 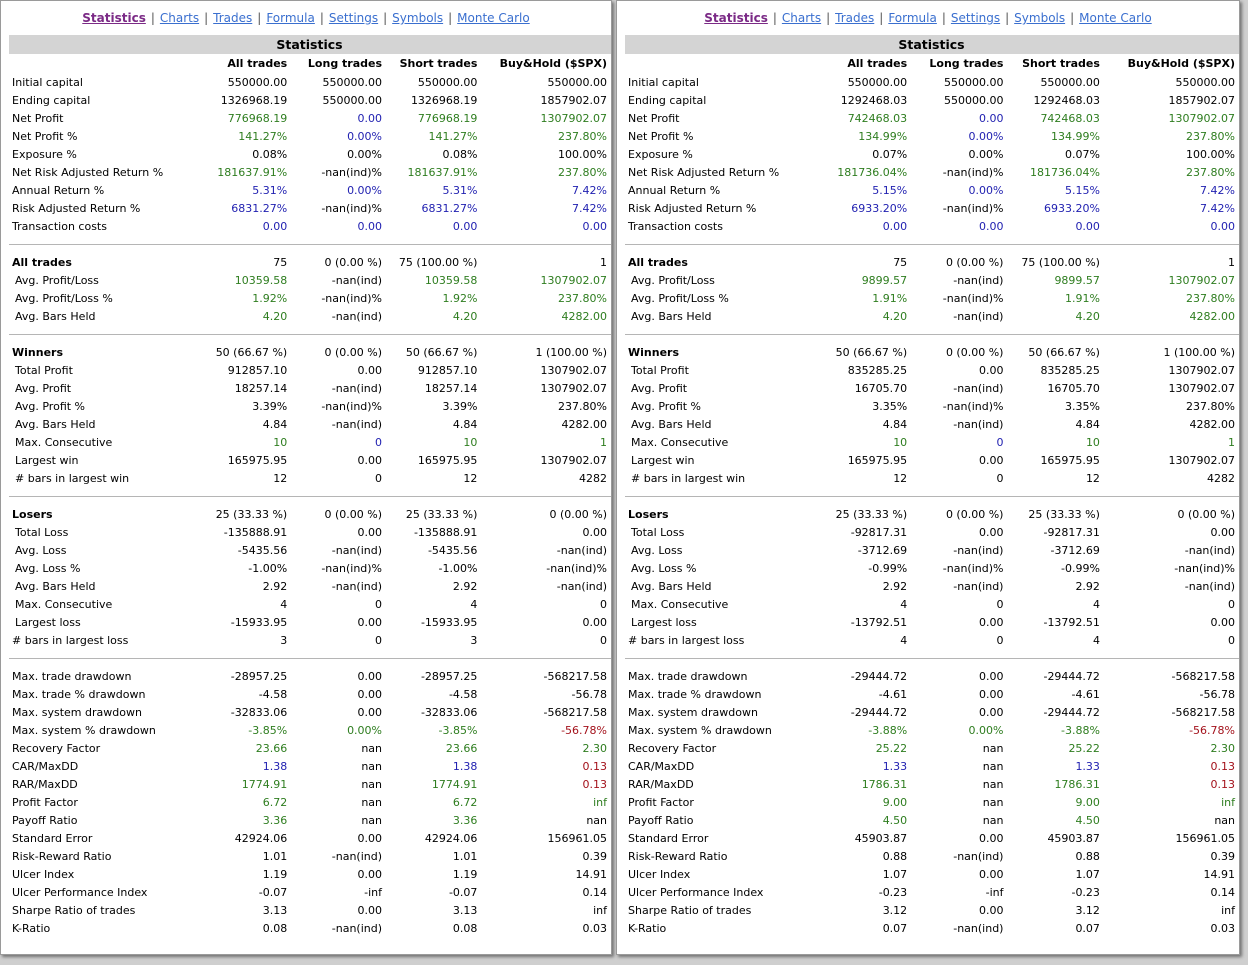 What do you see at coordinates (42, 532) in the screenshot?
I see `stat-label: Total Loss` at bounding box center [42, 532].